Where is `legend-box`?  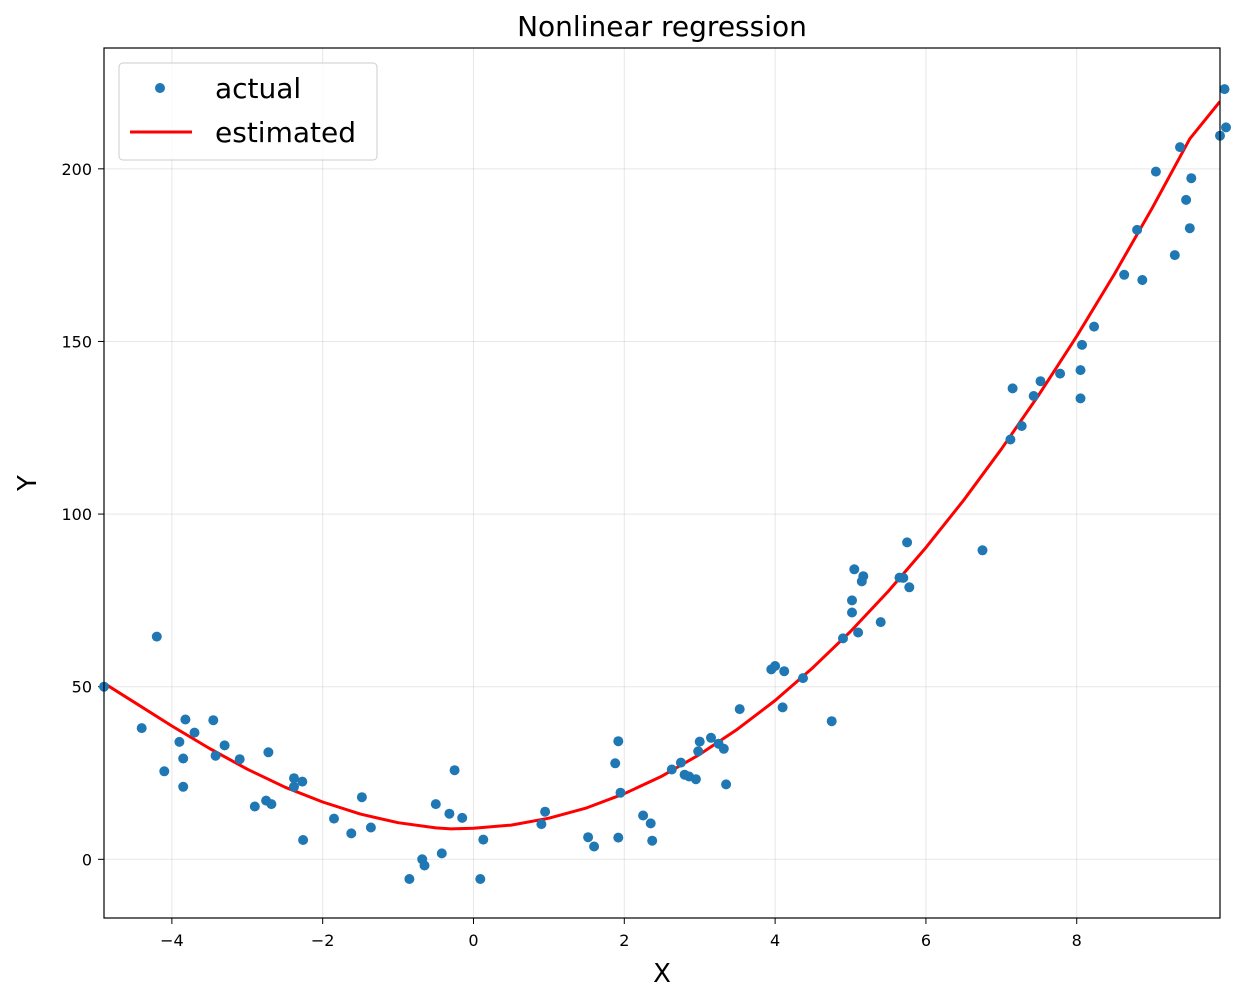
legend-box is located at coordinates (248, 111).